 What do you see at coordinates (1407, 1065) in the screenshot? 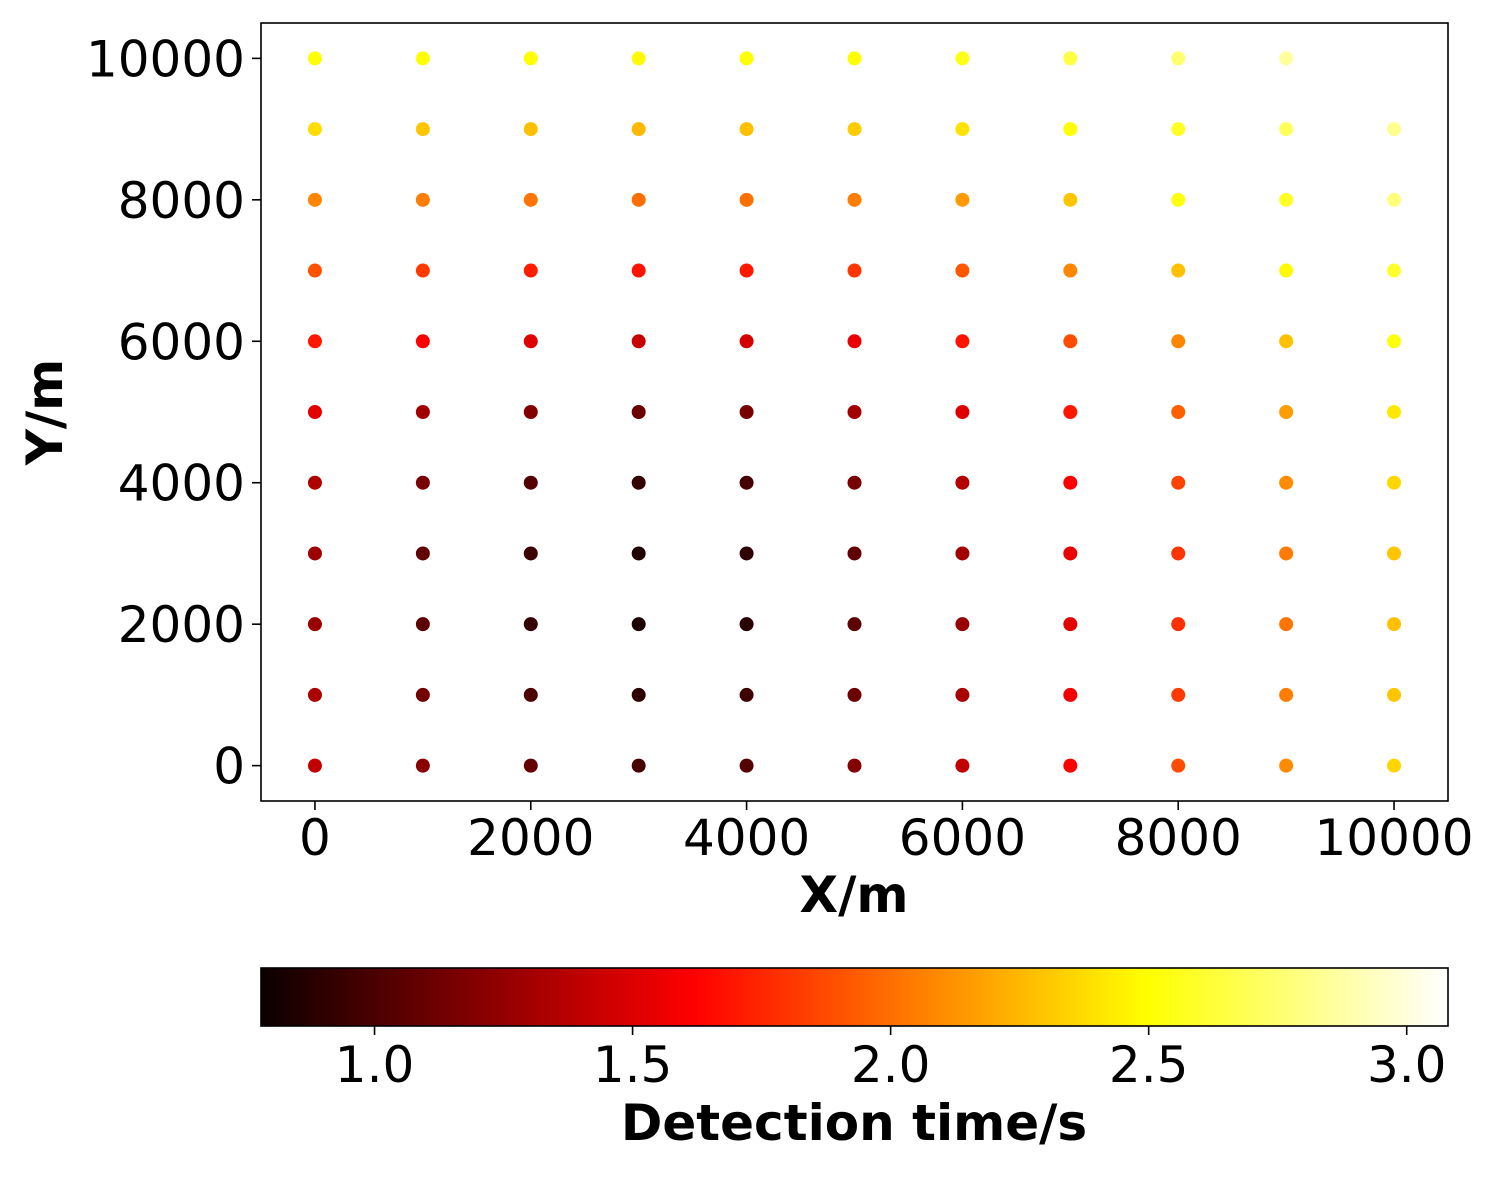
I see `colorbar-tick-label: 3.0` at bounding box center [1407, 1065].